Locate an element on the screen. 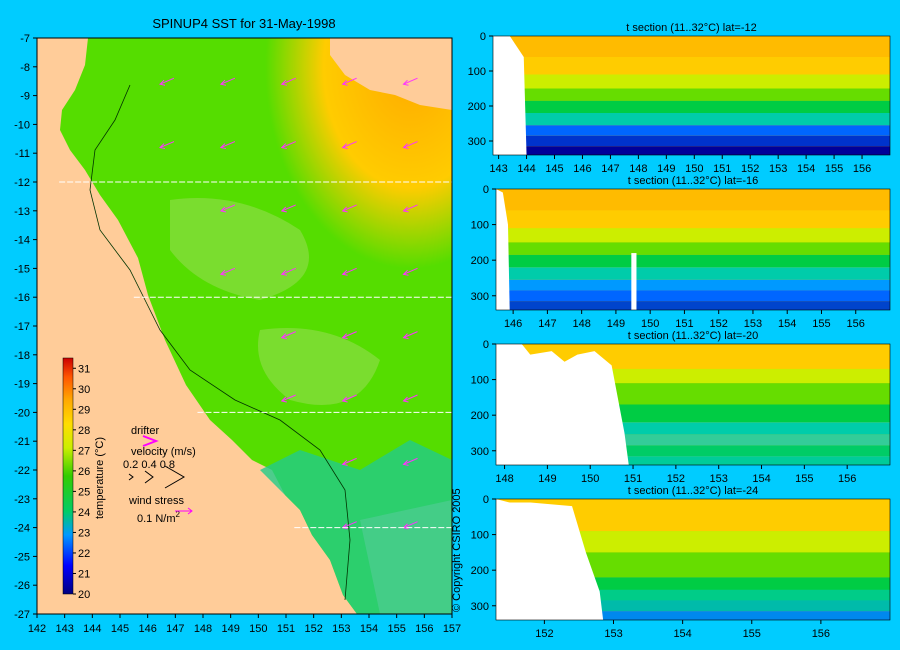 Image resolution: width=900 pixels, height=650 pixels. map-x-tick-label: 147 is located at coordinates (175, 629).